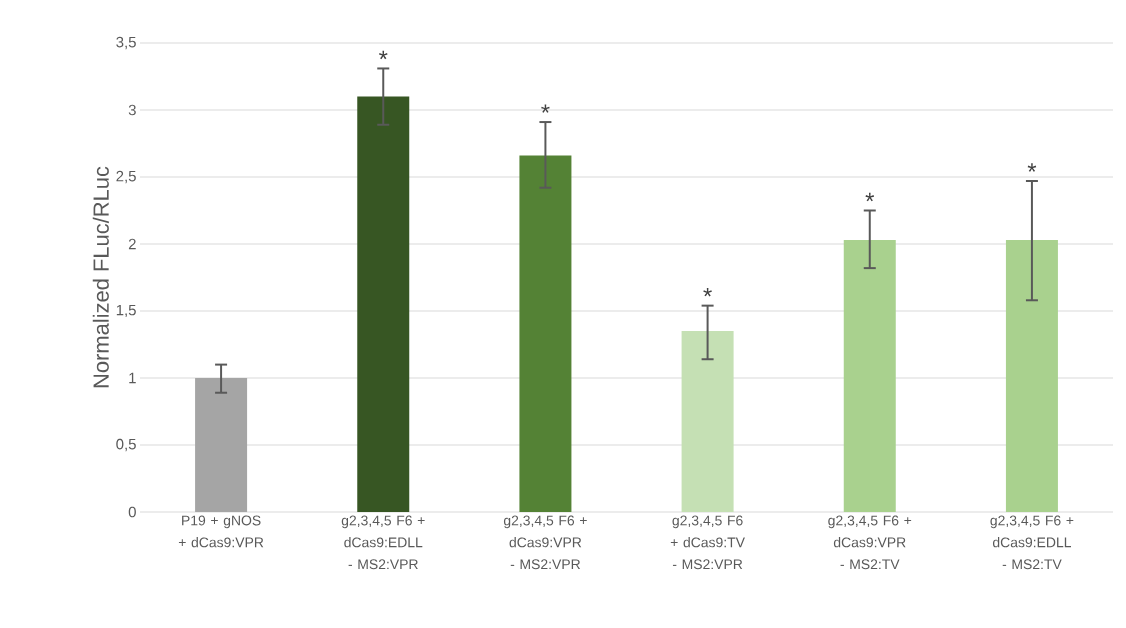 Image resolution: width=1126 pixels, height=628 pixels. Describe the element at coordinates (707, 542) in the screenshot. I see `x-tick-label: g2,3,4,5 F6 + dCas9:TV - MS2:VPR` at that location.